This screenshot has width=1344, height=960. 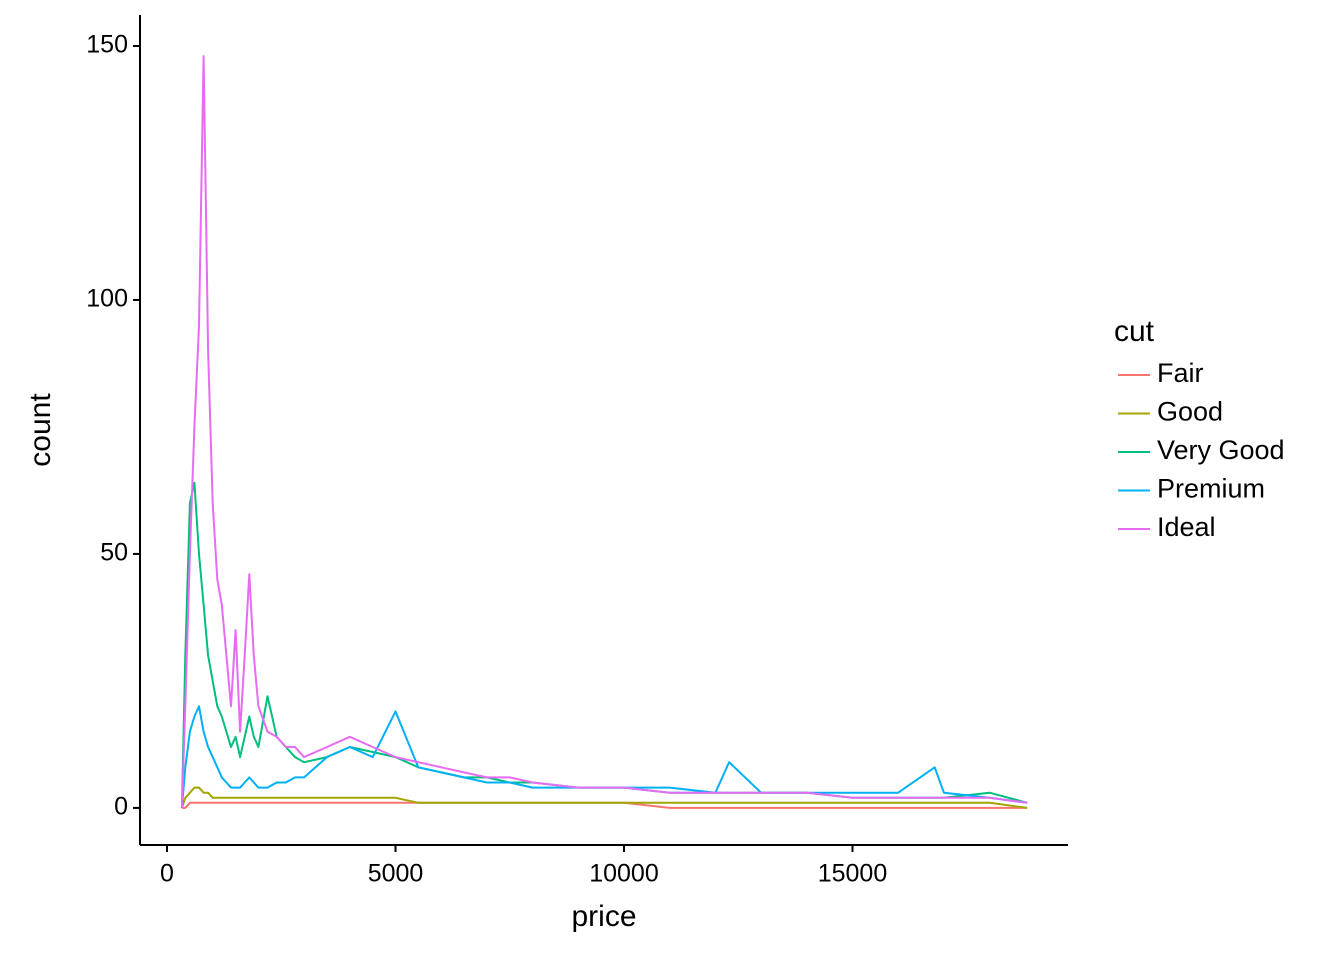 I want to click on y-tick-label: 0, so click(x=121, y=807).